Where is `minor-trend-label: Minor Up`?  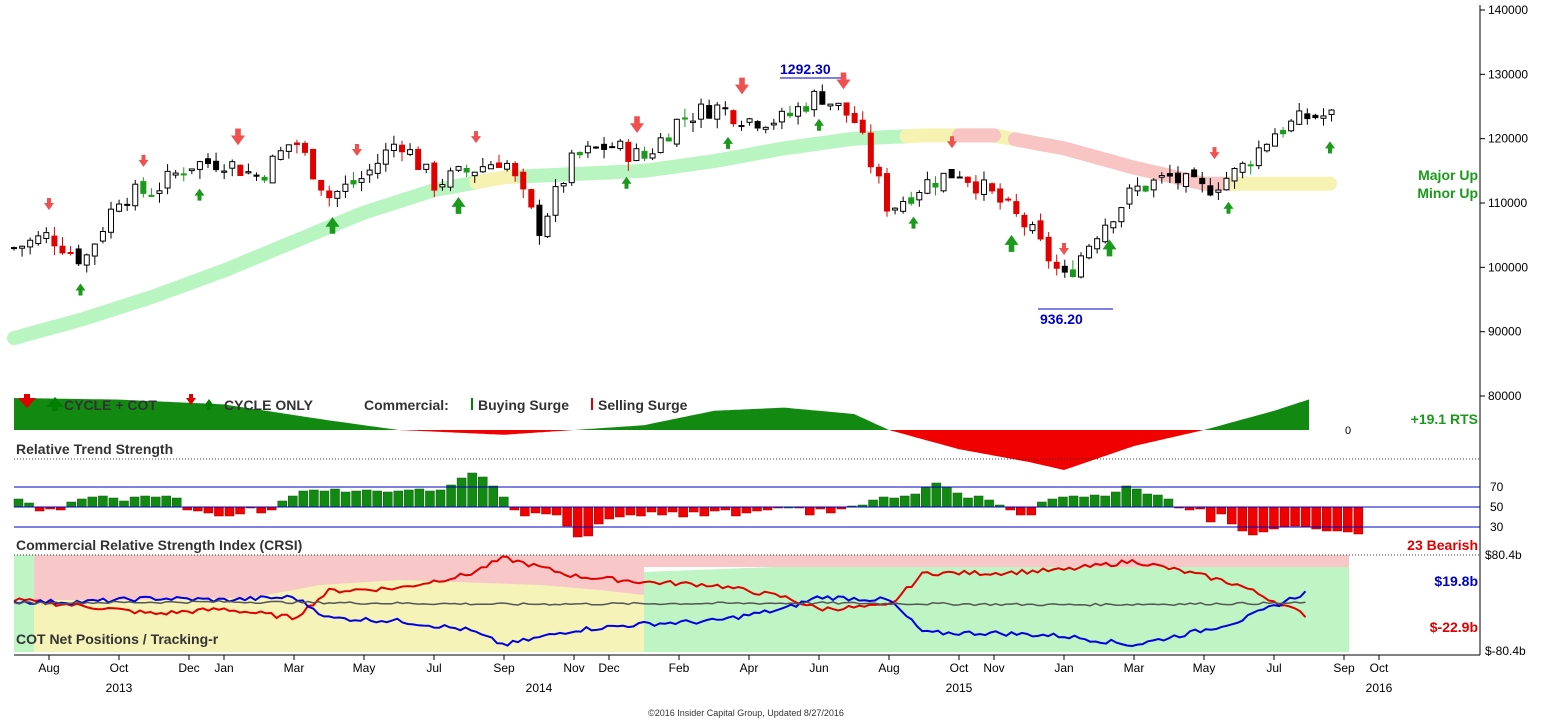
minor-trend-label: Minor Up is located at coordinates (1447, 193).